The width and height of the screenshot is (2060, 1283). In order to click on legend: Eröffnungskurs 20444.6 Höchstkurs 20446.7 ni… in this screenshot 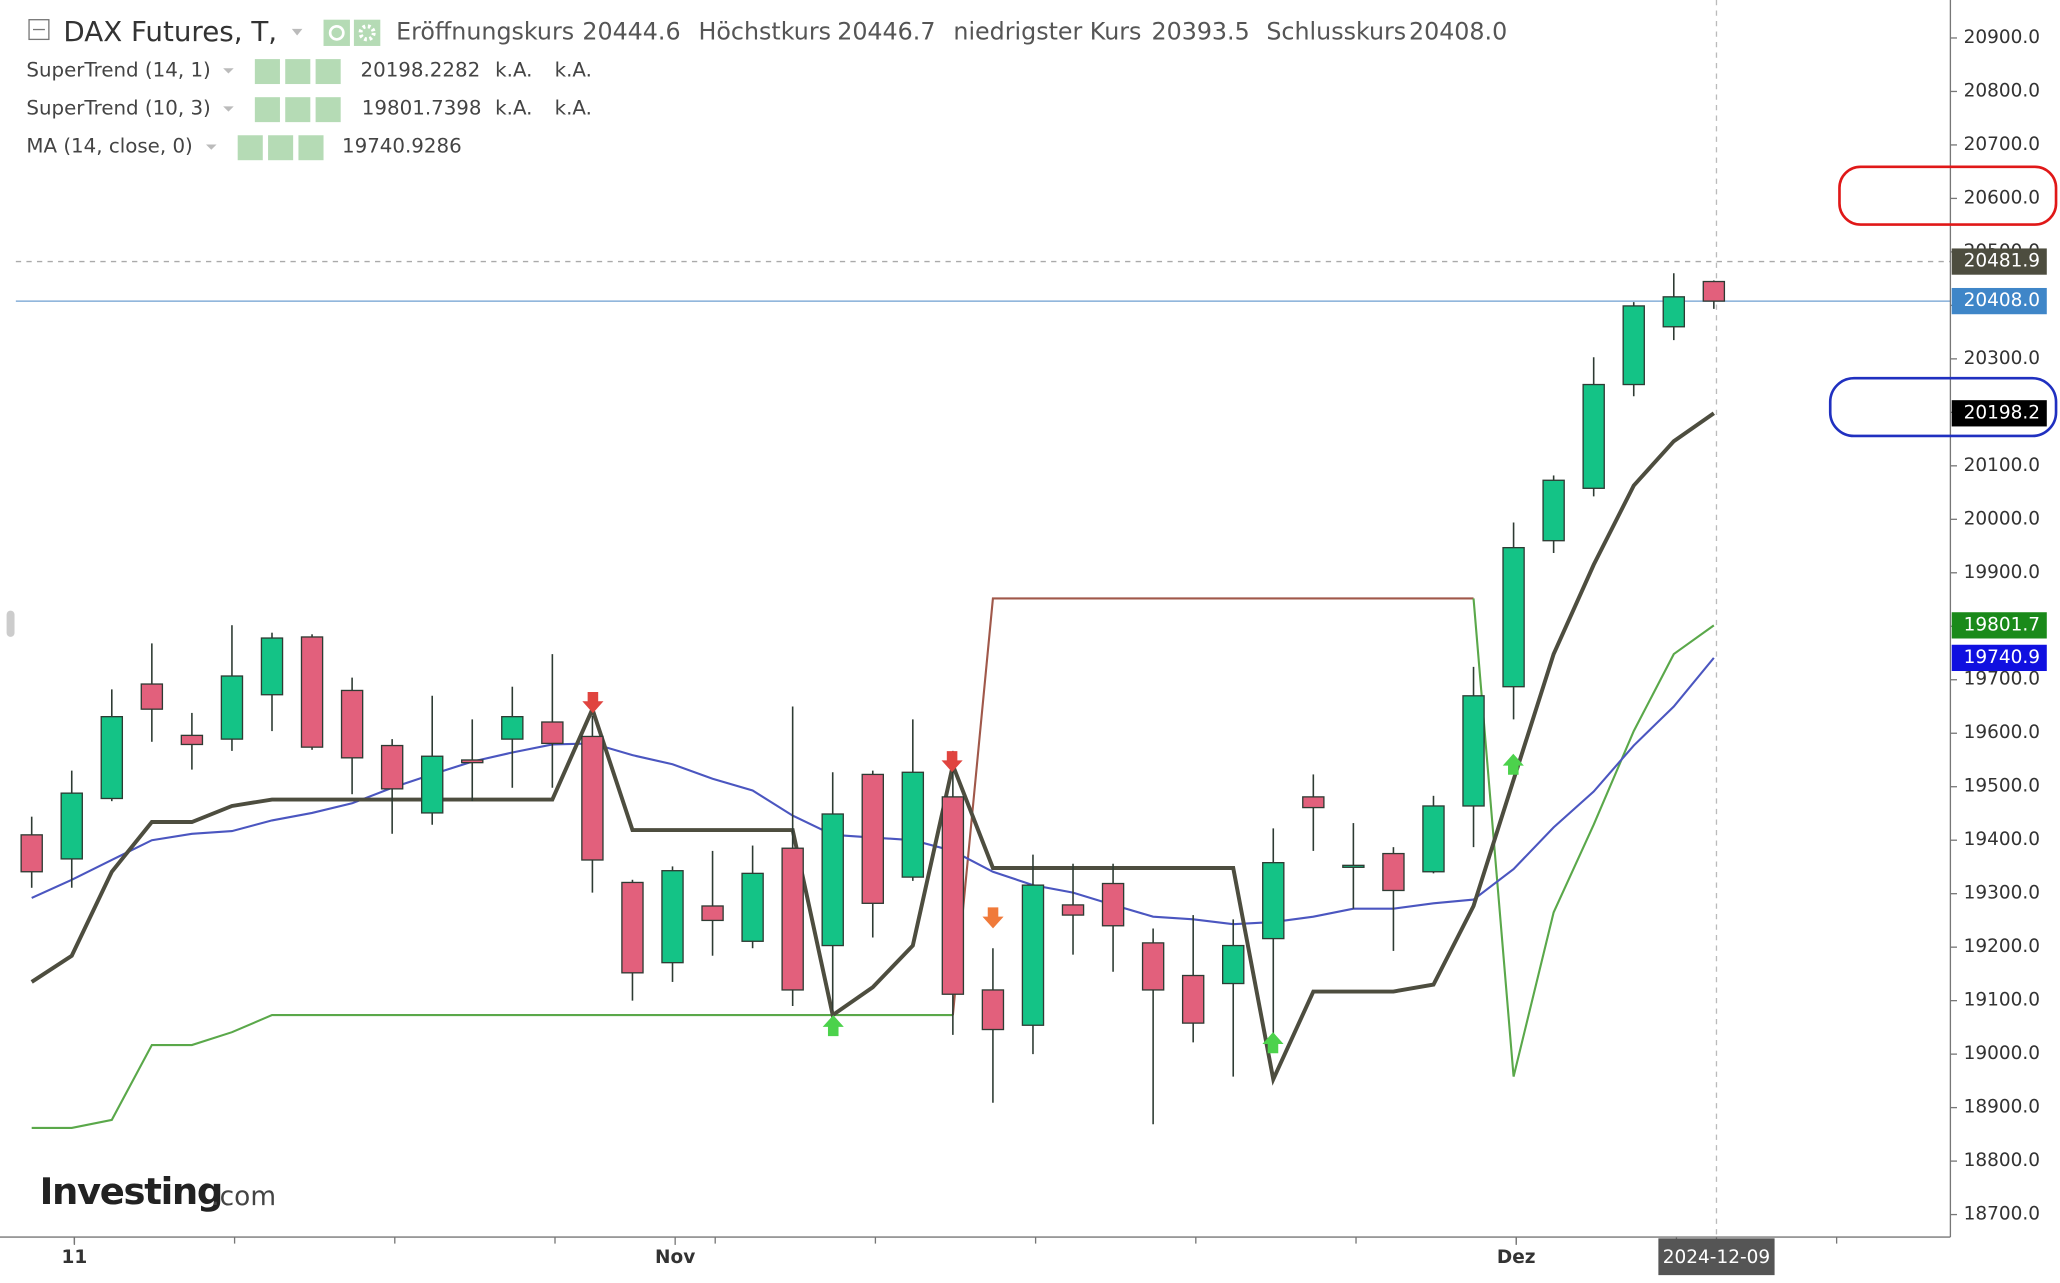, I will do `click(766, 89)`.